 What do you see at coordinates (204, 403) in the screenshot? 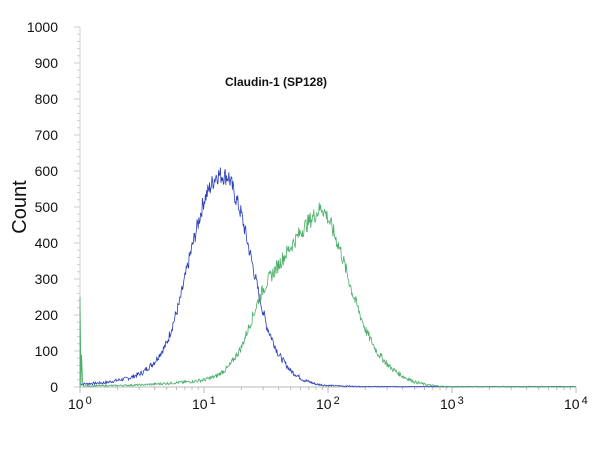
I see `x-tick-label: 10 1` at bounding box center [204, 403].